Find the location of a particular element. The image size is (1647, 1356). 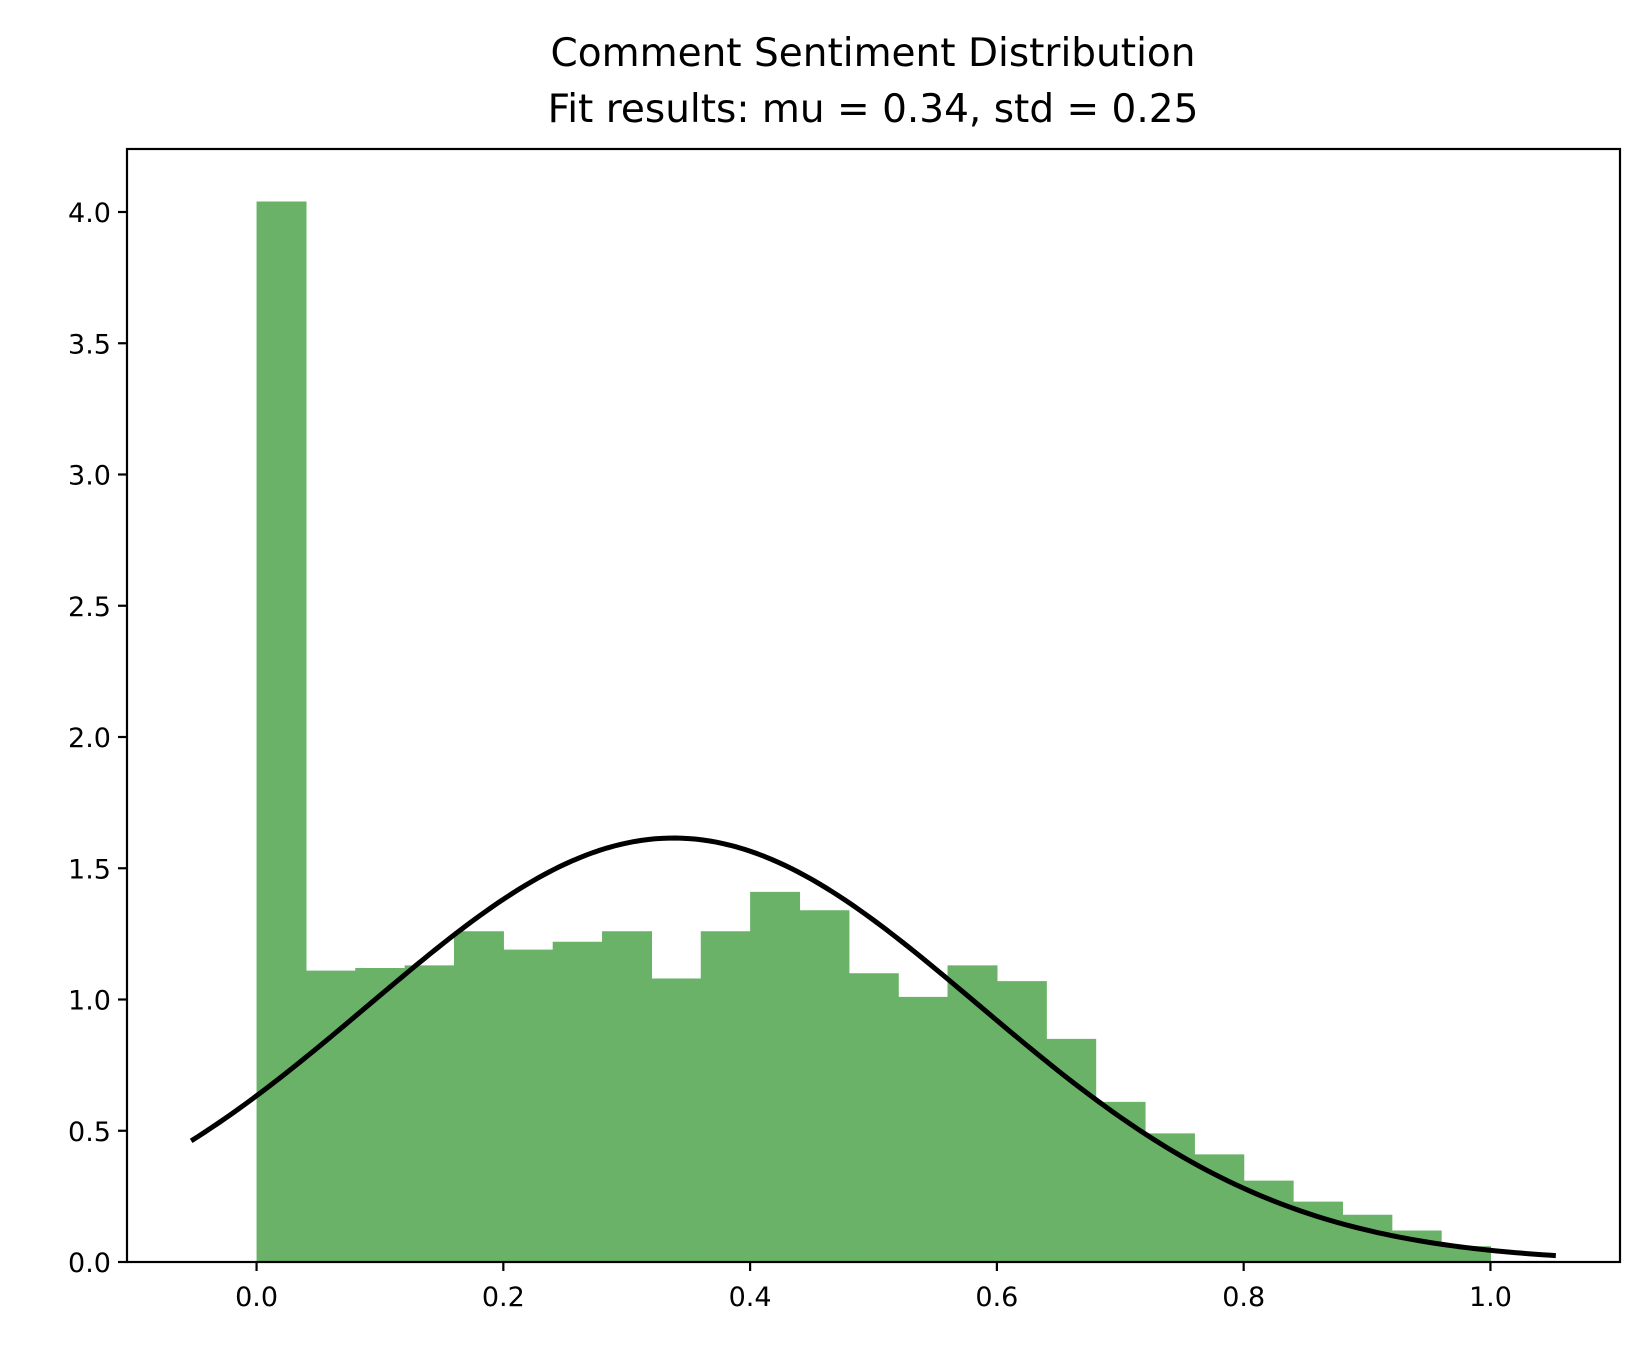

y-tick-label: 0.5 is located at coordinates (89, 1132).